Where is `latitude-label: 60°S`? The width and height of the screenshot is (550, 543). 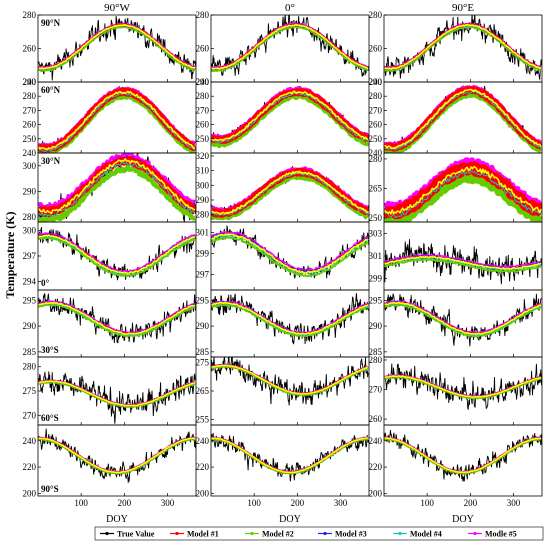 latitude-label: 60°S is located at coordinates (50, 418).